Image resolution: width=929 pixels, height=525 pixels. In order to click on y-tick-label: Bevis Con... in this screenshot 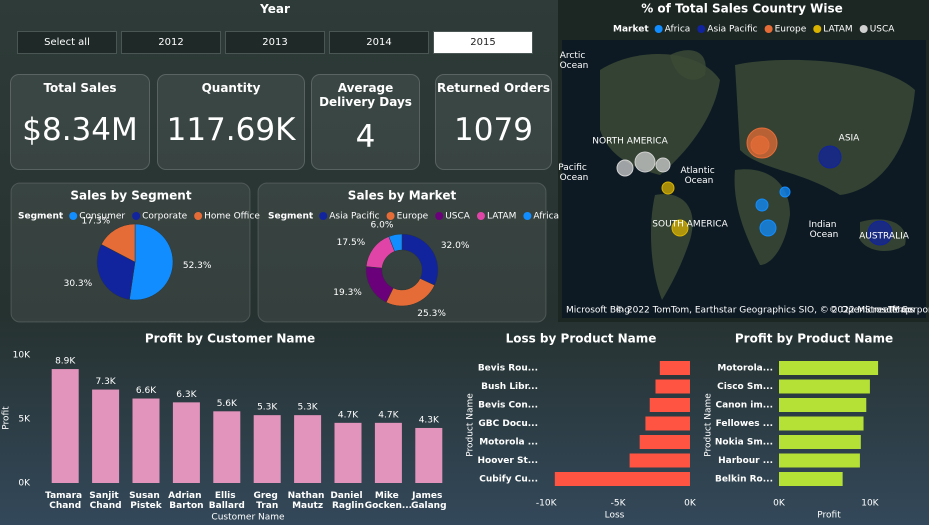, I will do `click(508, 406)`.